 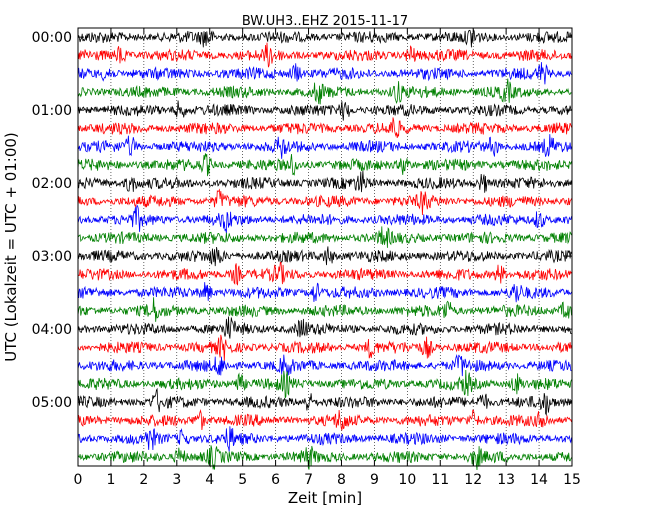 I want to click on x-tick-label-14: 14, so click(x=539, y=480).